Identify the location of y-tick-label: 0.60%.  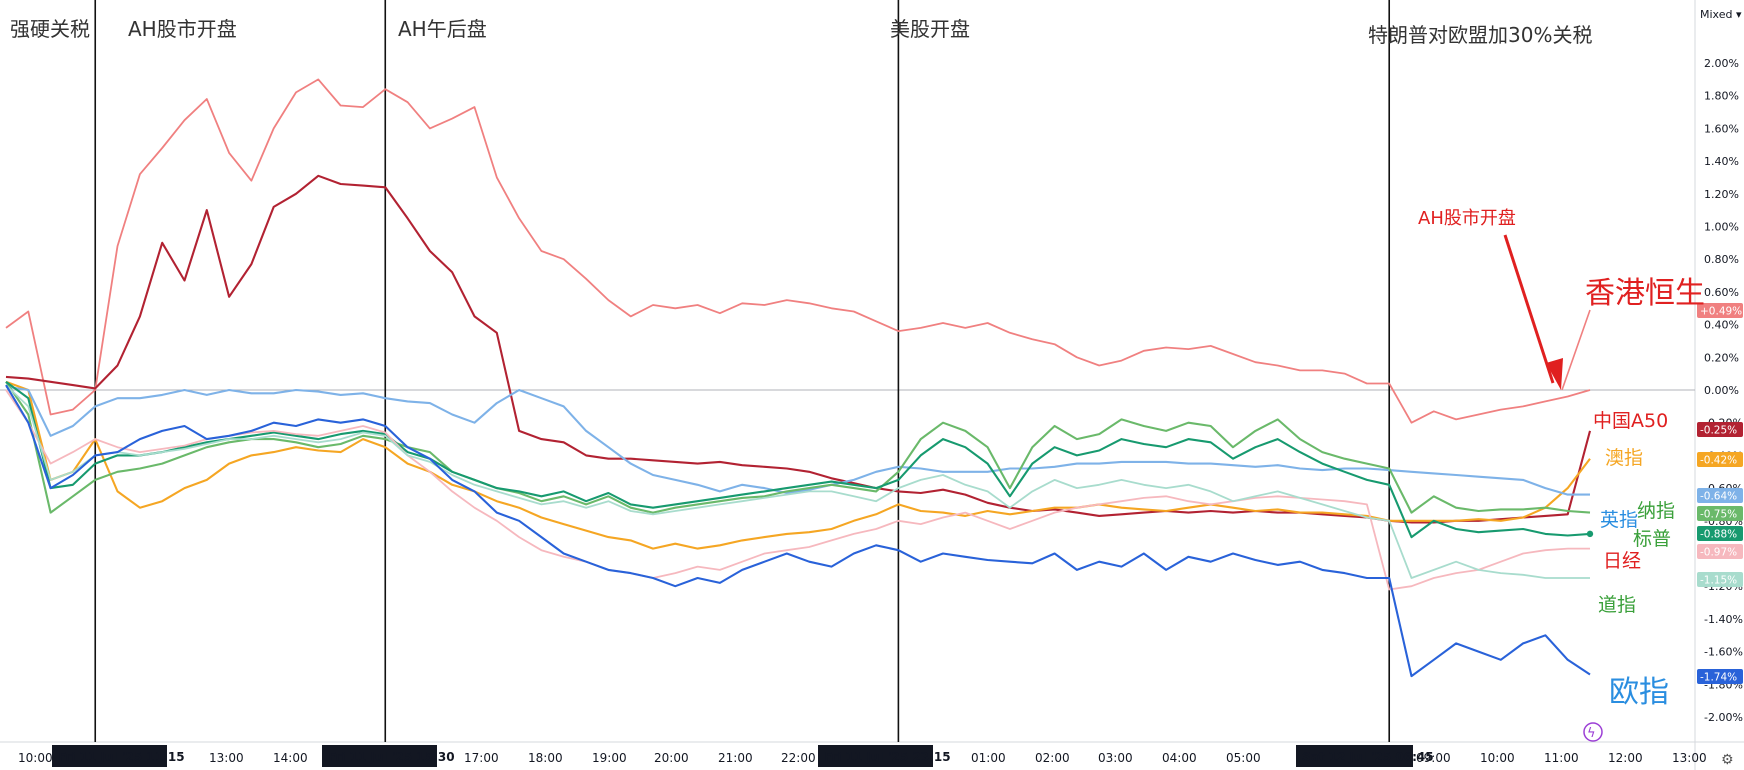
(1721, 292).